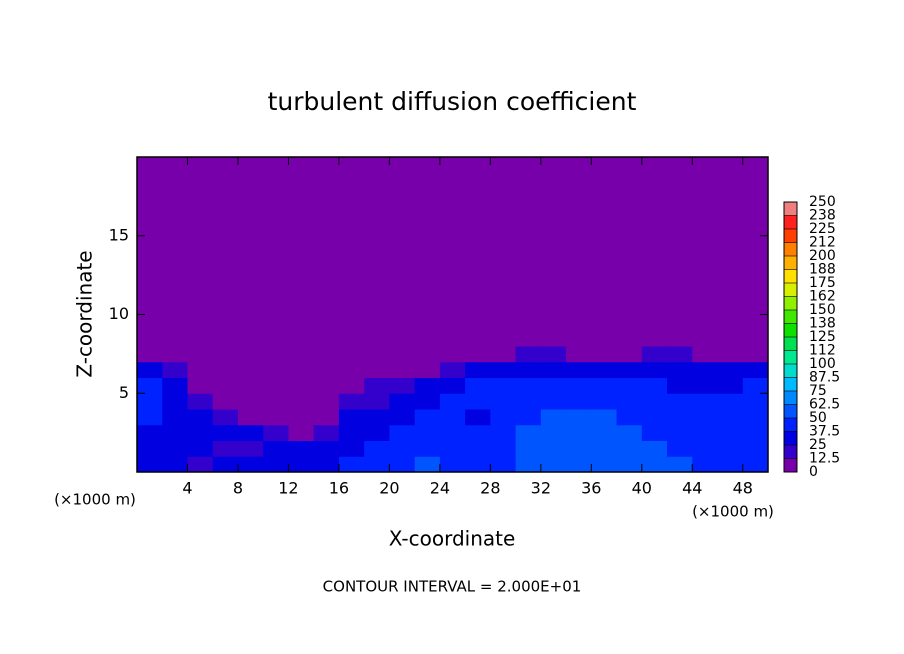 The height and width of the screenshot is (654, 904). I want to click on x-tick-label: 48, so click(743, 488).